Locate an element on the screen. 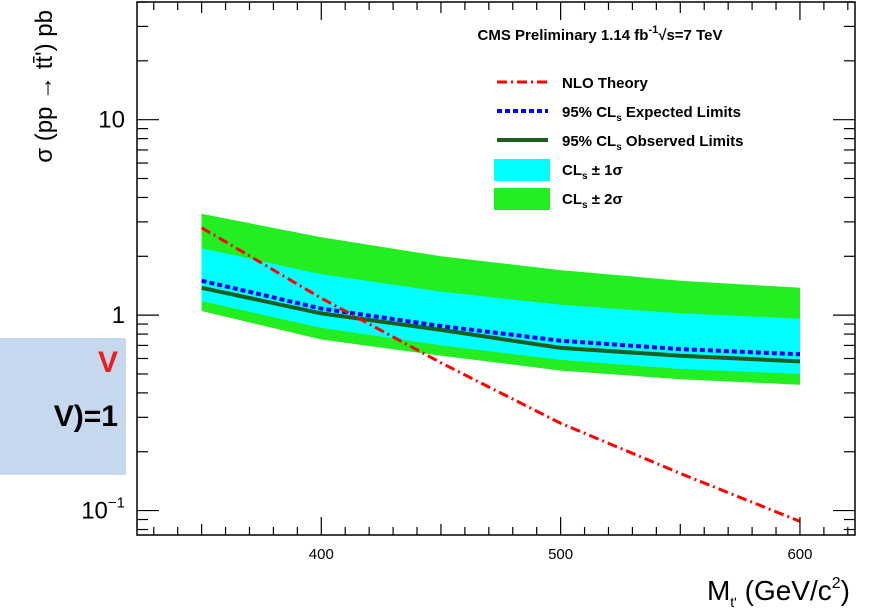  x-axis-title: Mt' (GeV/c2) is located at coordinates (778, 592).